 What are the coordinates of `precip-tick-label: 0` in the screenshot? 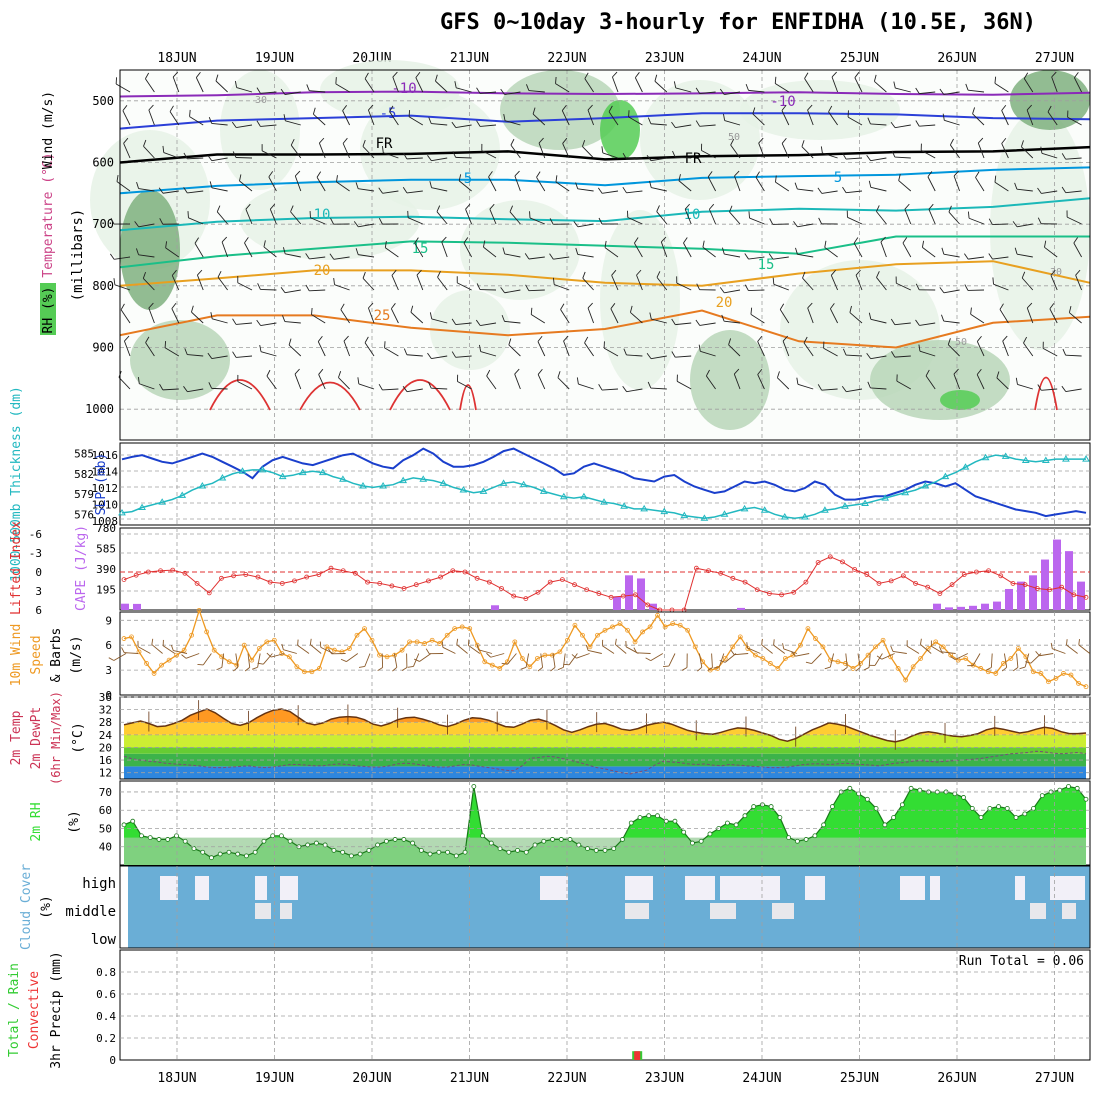 It's located at (112, 1060).